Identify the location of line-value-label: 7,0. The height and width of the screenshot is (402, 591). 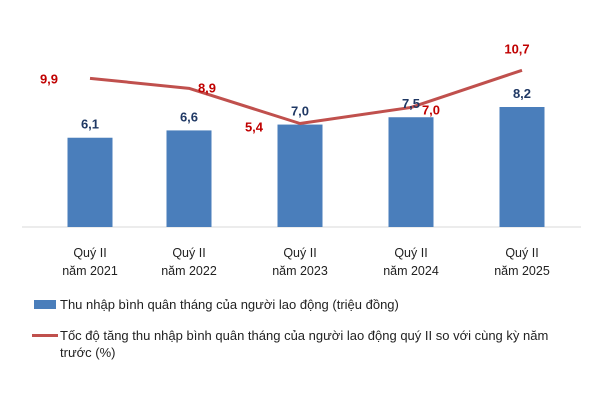
(431, 109).